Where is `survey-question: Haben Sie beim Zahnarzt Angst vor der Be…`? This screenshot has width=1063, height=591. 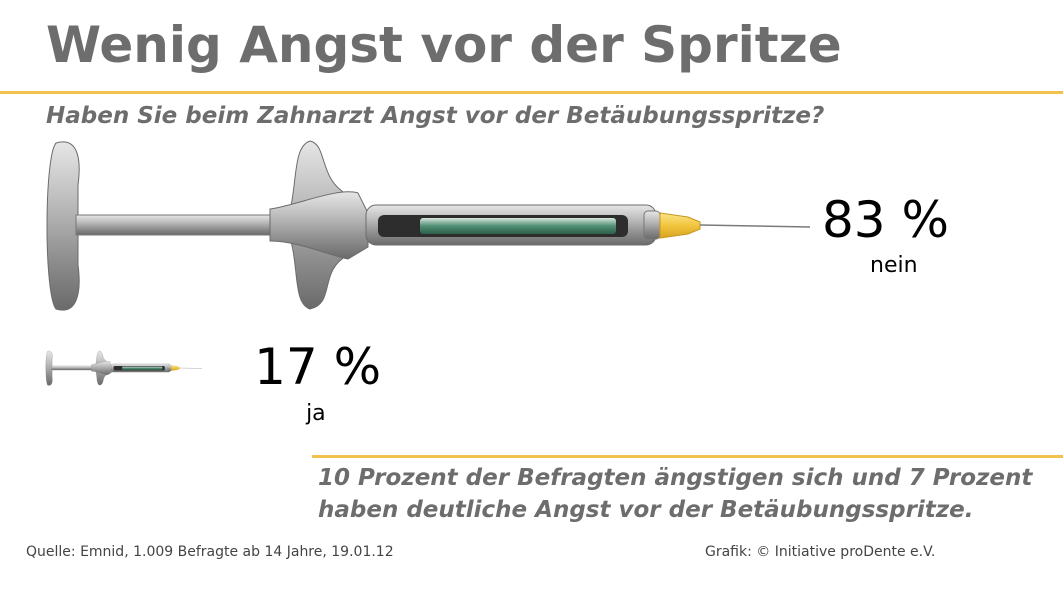
survey-question: Haben Sie beim Zahnarzt Angst vor der Be… is located at coordinates (435, 116).